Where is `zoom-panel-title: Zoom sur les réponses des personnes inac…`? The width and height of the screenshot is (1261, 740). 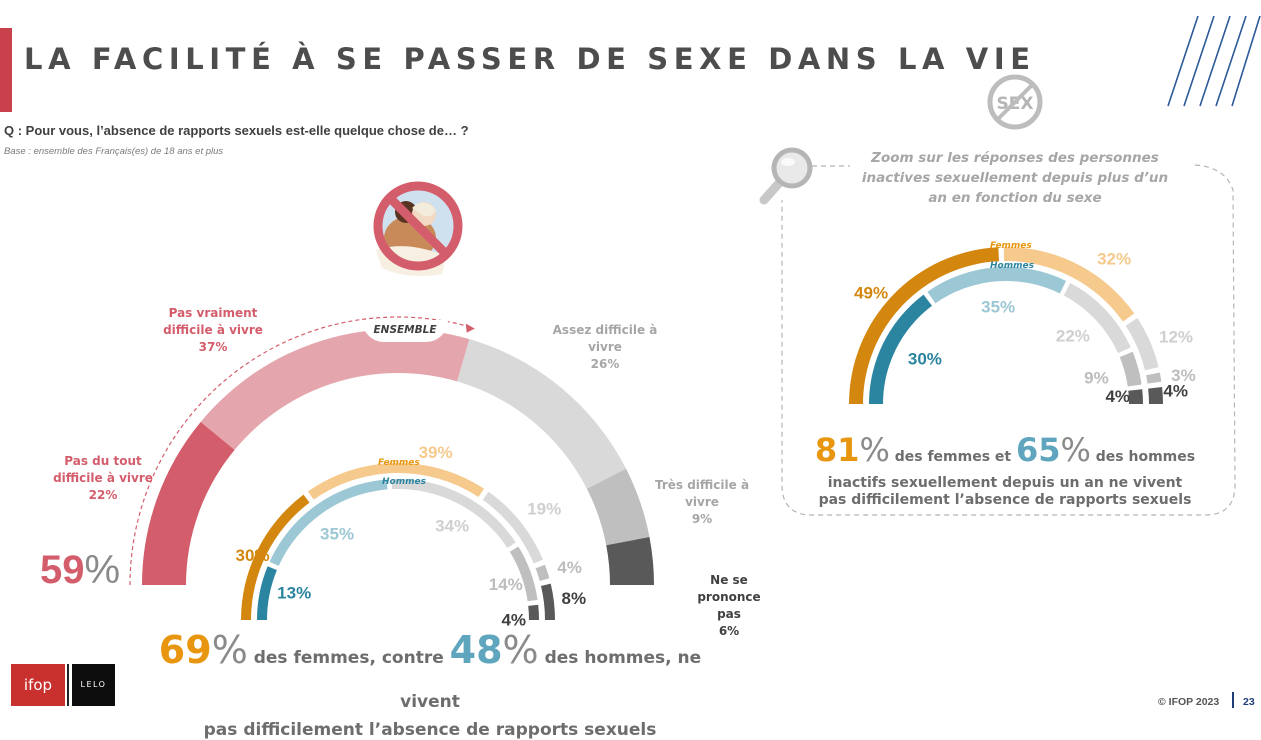
zoom-panel-title: Zoom sur les réponses des personnes inac… is located at coordinates (1015, 178).